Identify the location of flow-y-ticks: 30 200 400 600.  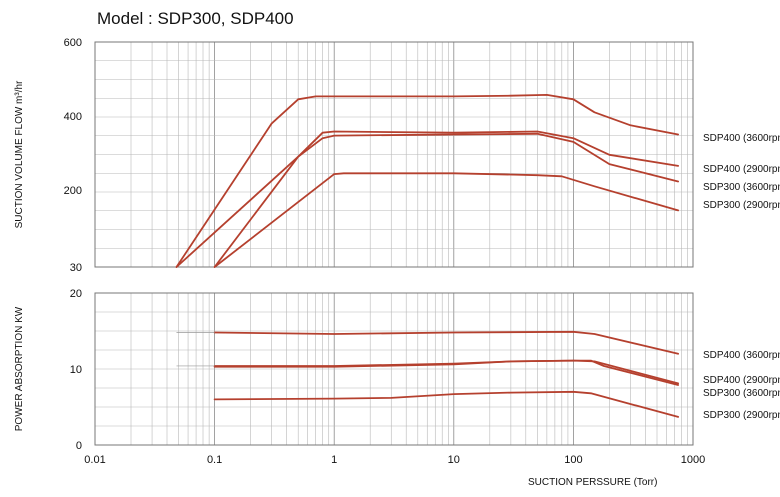
(73, 155).